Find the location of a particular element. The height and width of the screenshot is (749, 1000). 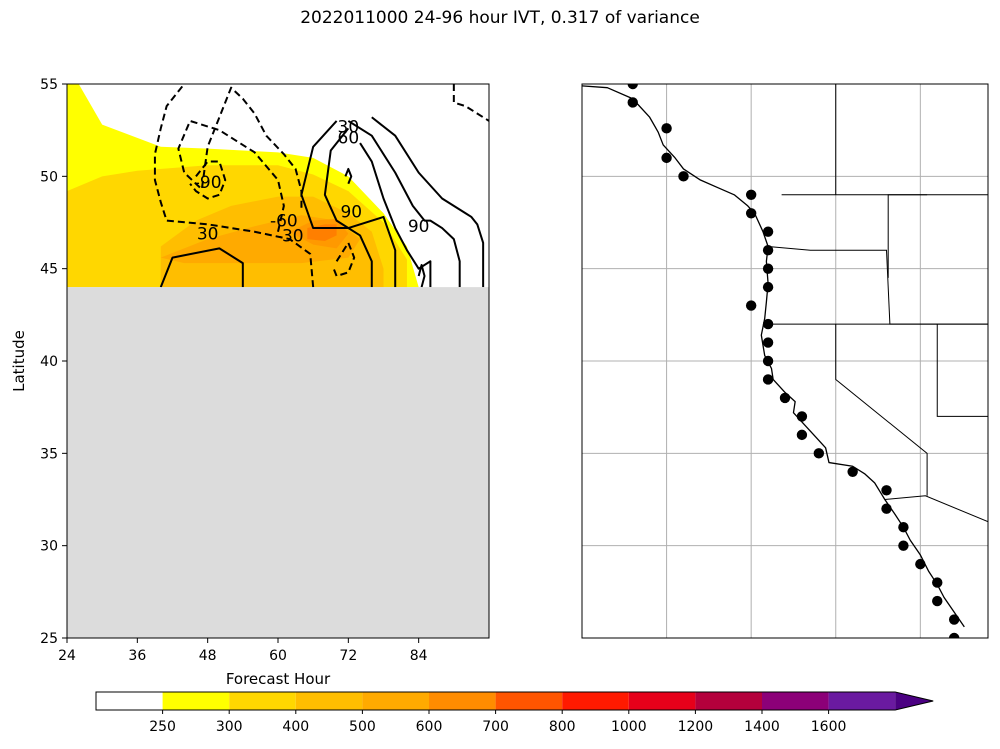

contour-line--90 is located at coordinates (208, 180).